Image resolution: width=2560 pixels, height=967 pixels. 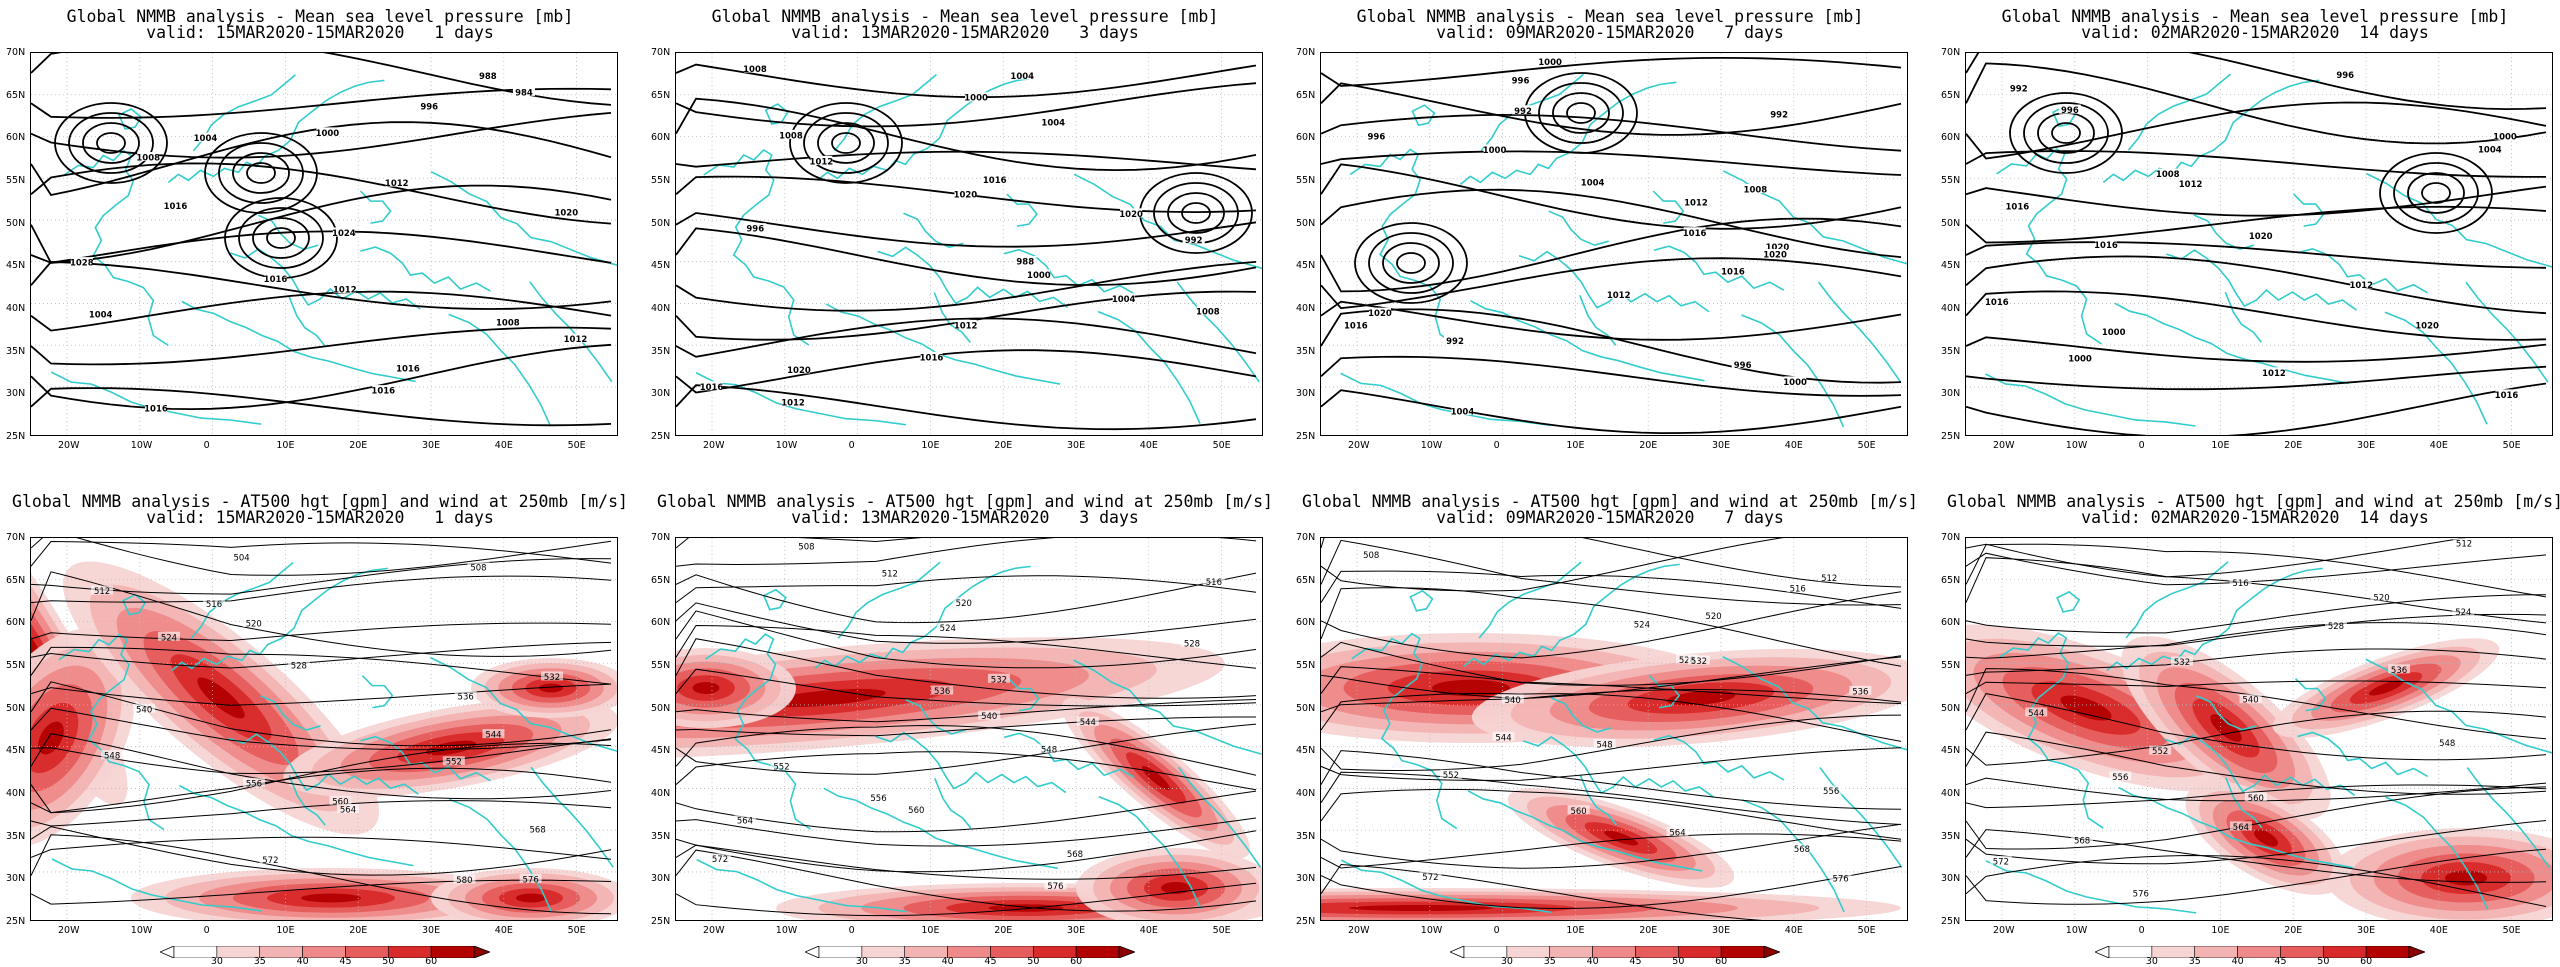 What do you see at coordinates (948, 629) in the screenshot?
I see `contour-label: 524` at bounding box center [948, 629].